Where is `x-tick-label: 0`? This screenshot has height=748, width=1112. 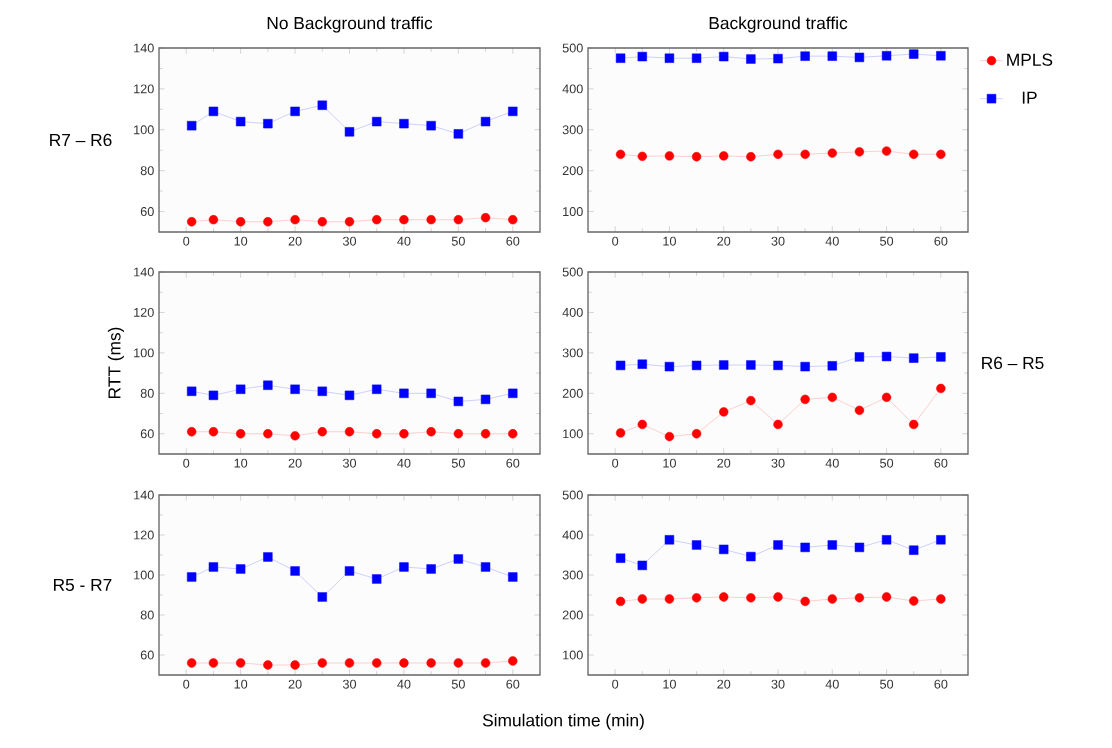 x-tick-label: 0 is located at coordinates (186, 463).